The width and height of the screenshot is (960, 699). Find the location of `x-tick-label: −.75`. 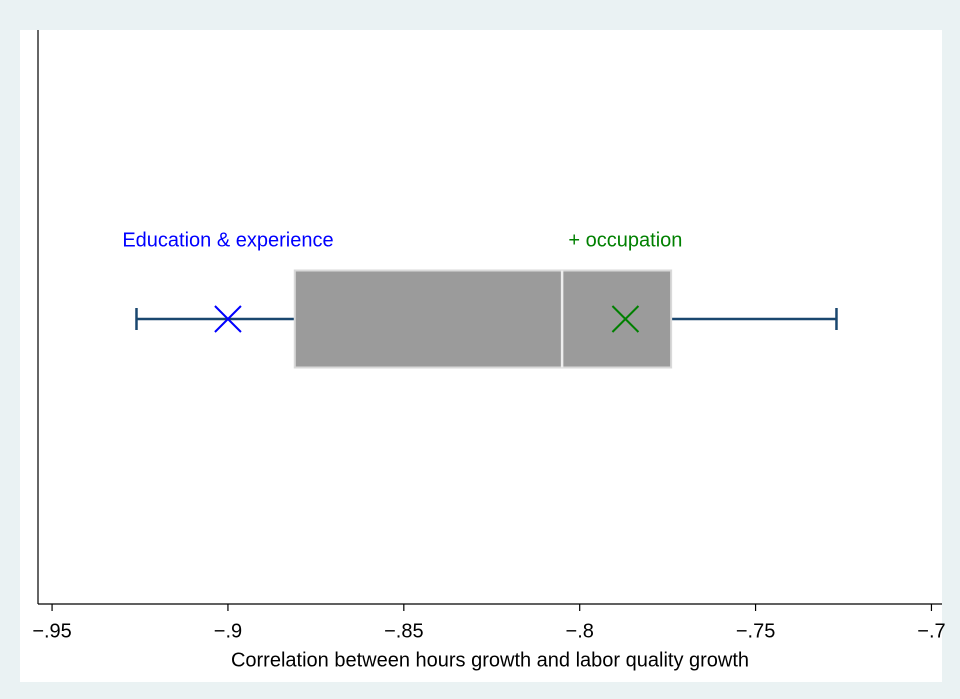

x-tick-label: −.75 is located at coordinates (755, 631).